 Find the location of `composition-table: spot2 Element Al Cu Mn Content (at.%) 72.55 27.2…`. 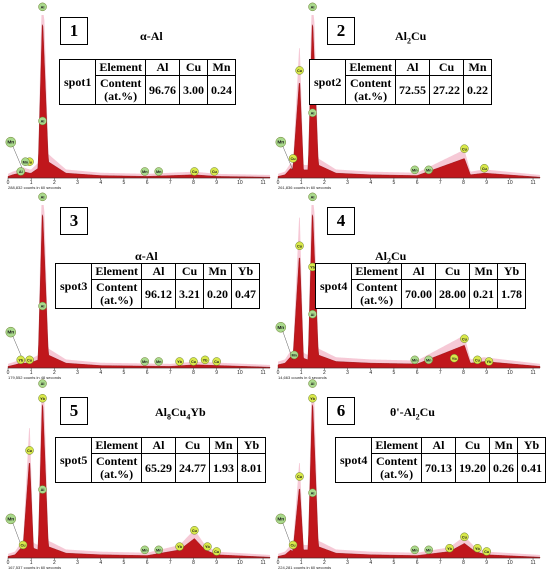

composition-table: spot2 Element Al Cu Mn Content (at.%) 72.55 27.2… is located at coordinates (400, 82).